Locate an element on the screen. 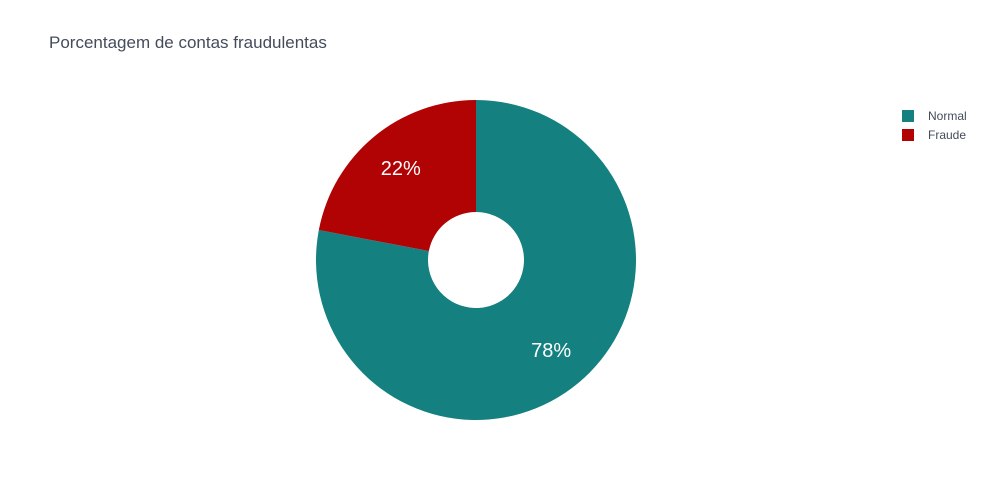  legend-swatch-normal is located at coordinates (908, 115).